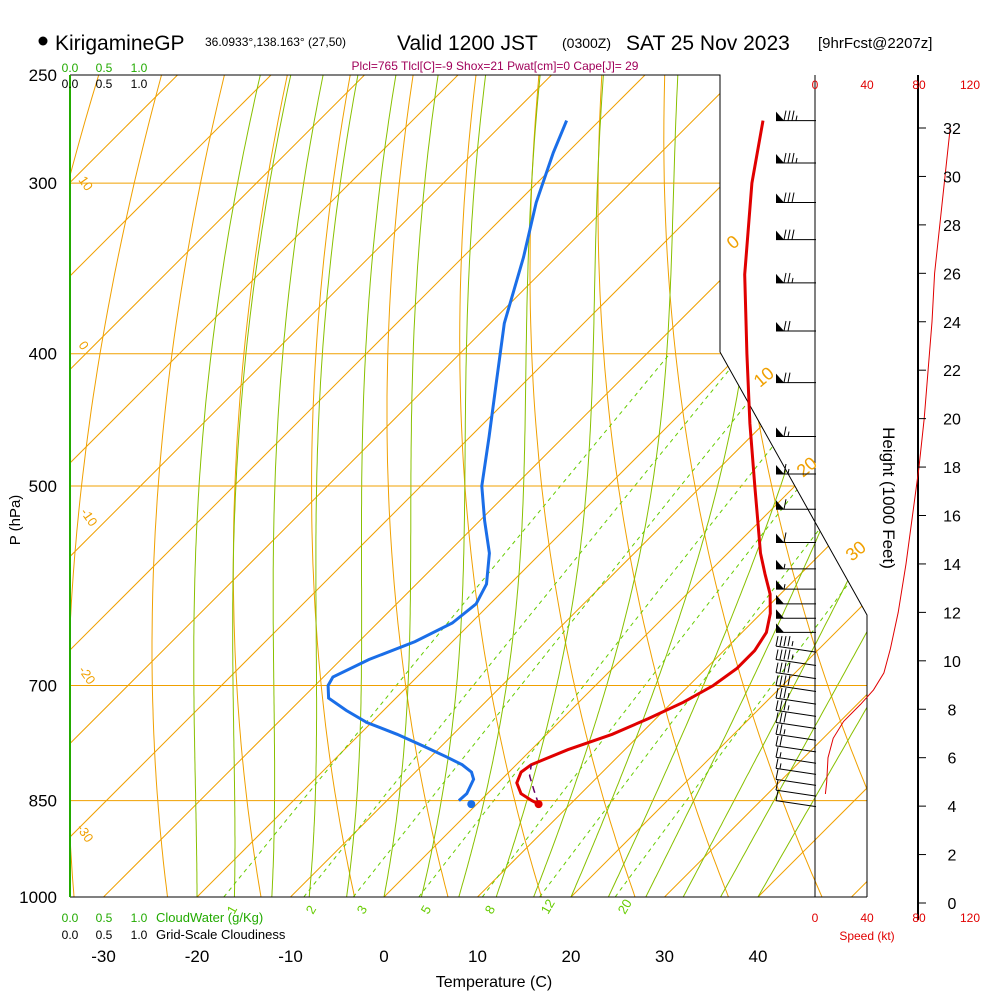 This screenshot has width=1000, height=1005. Describe the element at coordinates (764, 377) in the screenshot. I see `saturated-adiabat-label: 10` at that location.